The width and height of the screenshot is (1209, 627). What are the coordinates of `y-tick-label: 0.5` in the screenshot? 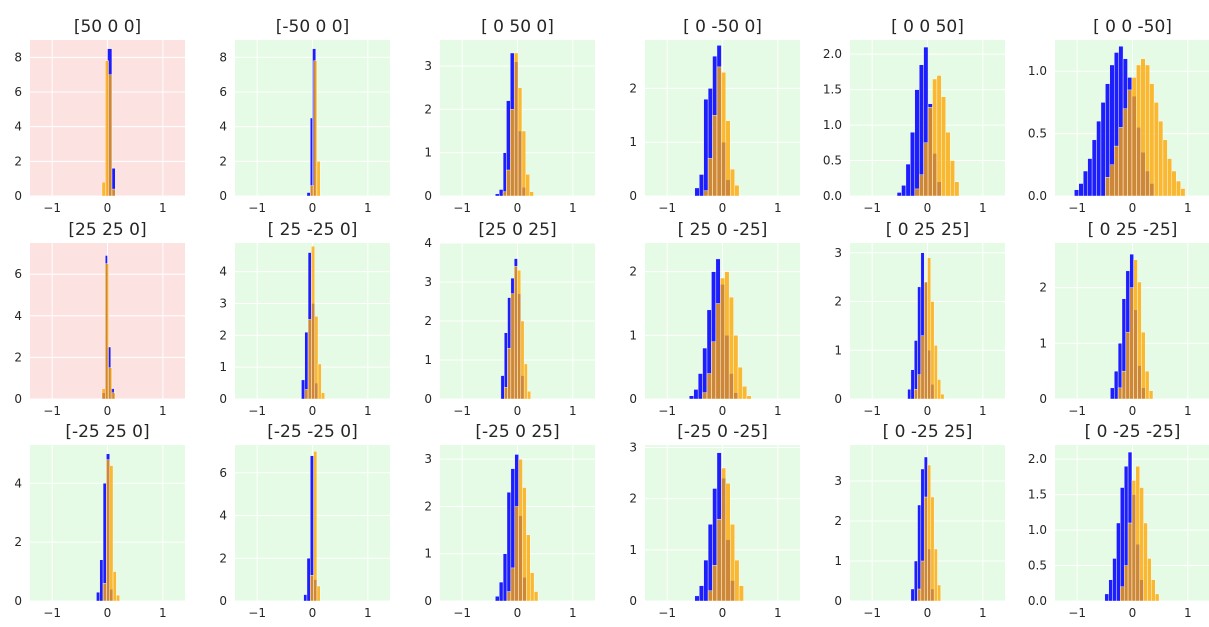 It's located at (1037, 134).